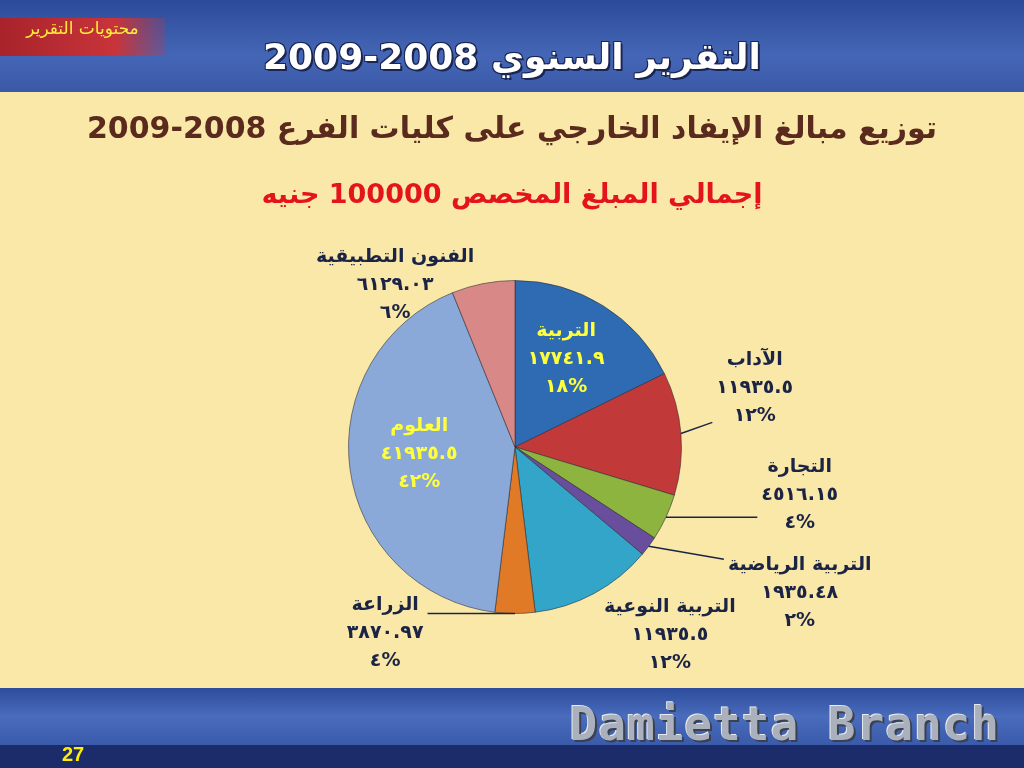 This screenshot has height=768, width=1024. Describe the element at coordinates (754, 358) in the screenshot. I see `slice-label: الآداب` at that location.